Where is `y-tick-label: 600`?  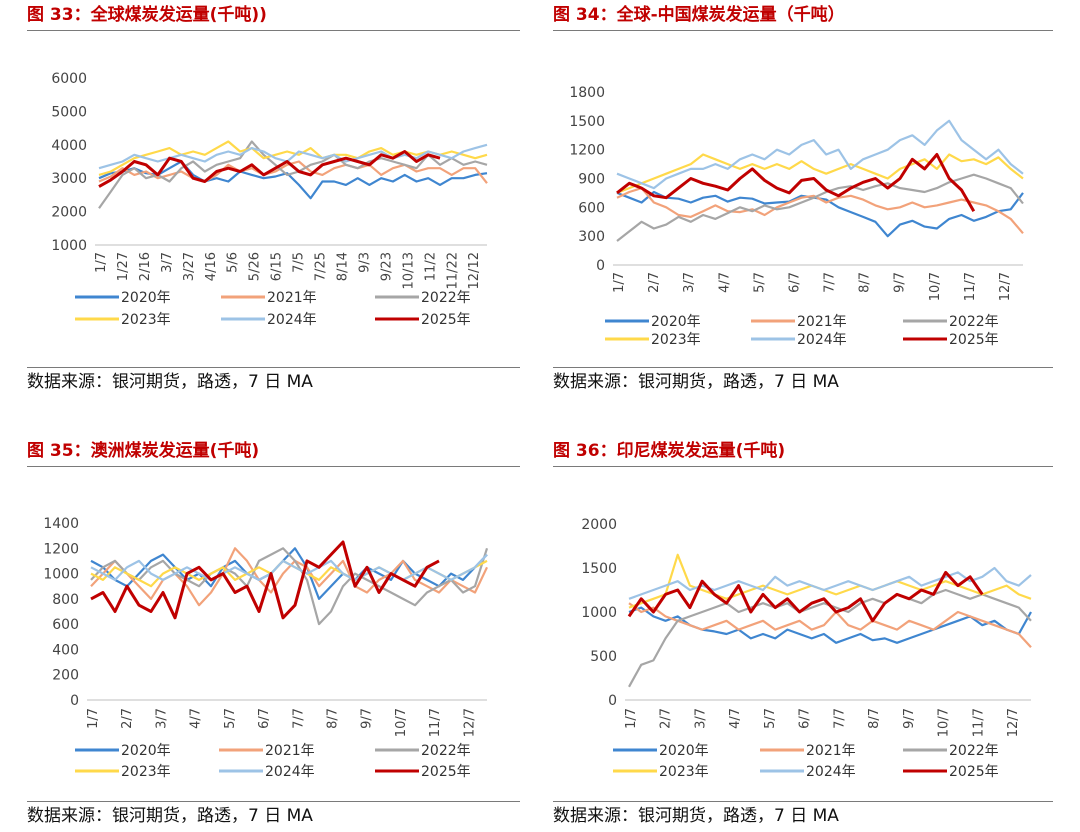 y-tick-label: 600 is located at coordinates (65, 625).